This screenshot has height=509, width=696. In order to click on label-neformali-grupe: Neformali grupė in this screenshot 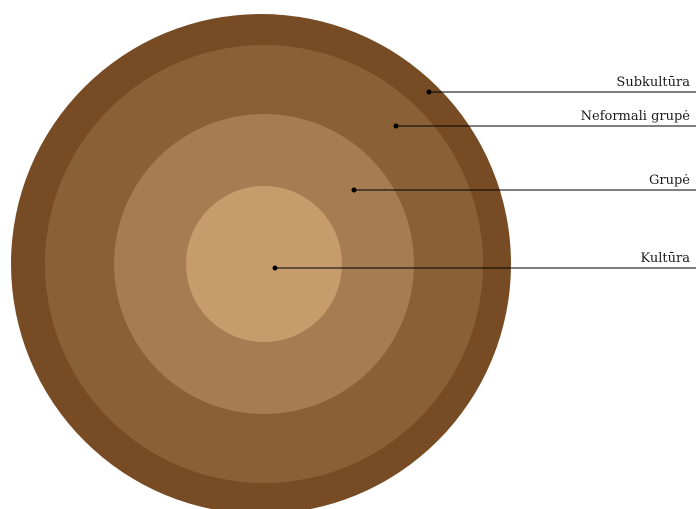, I will do `click(636, 116)`.